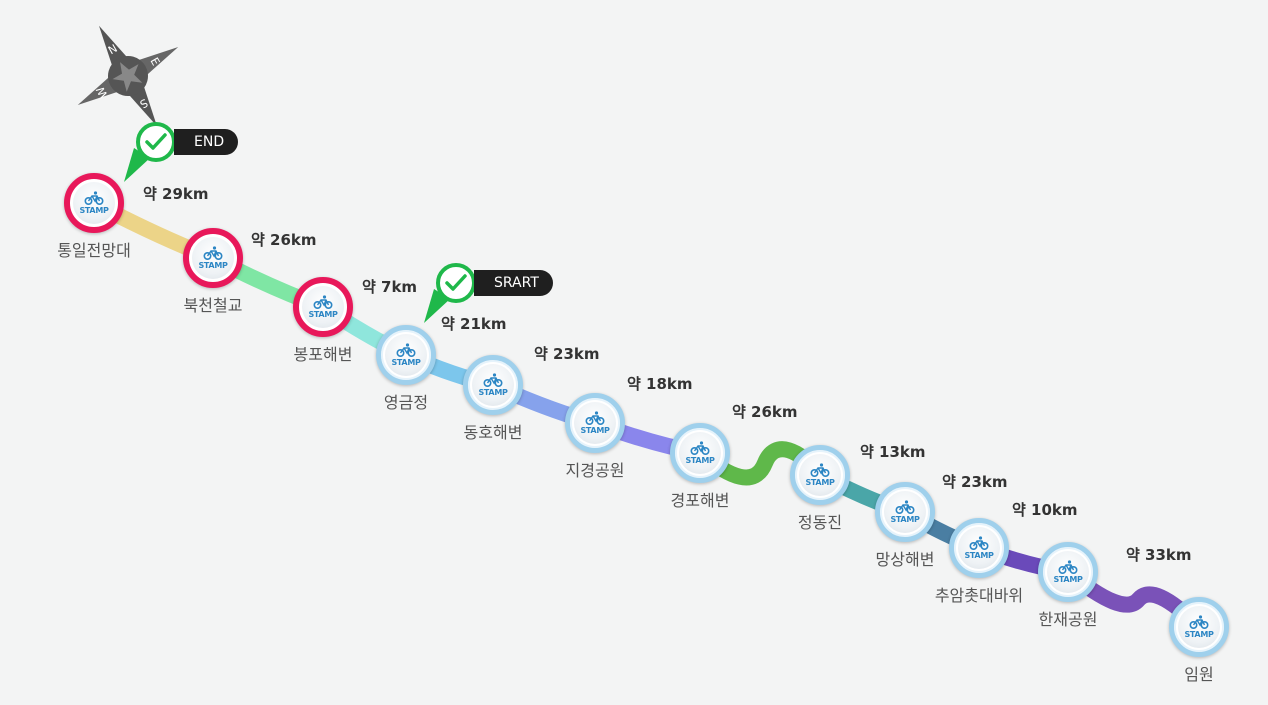  I want to click on distance-label: 약 10km, so click(1045, 510).